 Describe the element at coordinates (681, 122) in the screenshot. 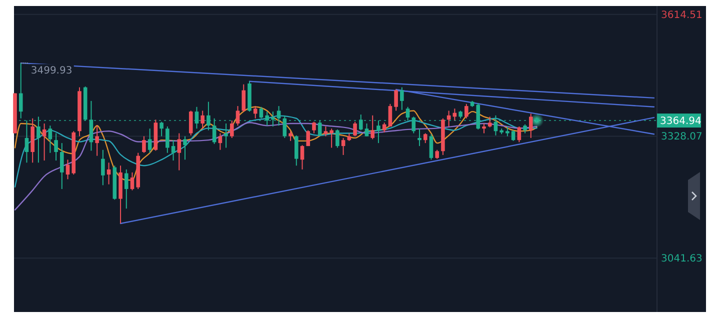

I see `ref-line-label: 3364.94` at that location.